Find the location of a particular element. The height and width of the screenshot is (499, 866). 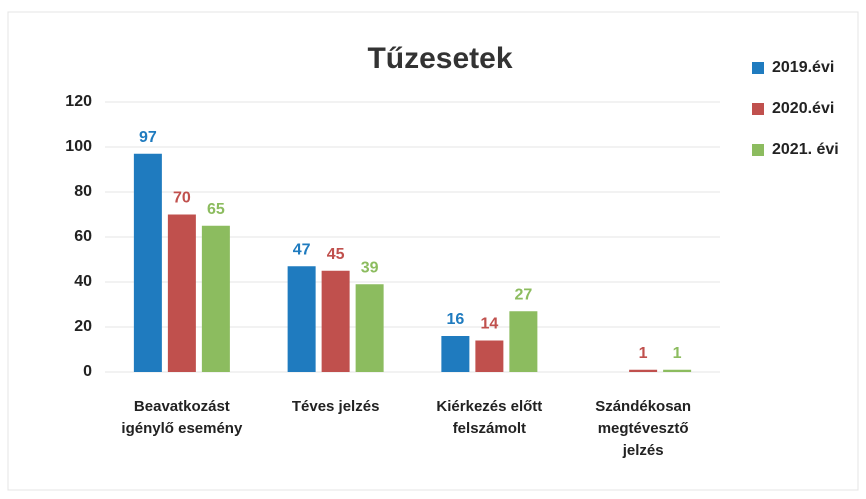

y-tick-label: 0 is located at coordinates (87, 371).